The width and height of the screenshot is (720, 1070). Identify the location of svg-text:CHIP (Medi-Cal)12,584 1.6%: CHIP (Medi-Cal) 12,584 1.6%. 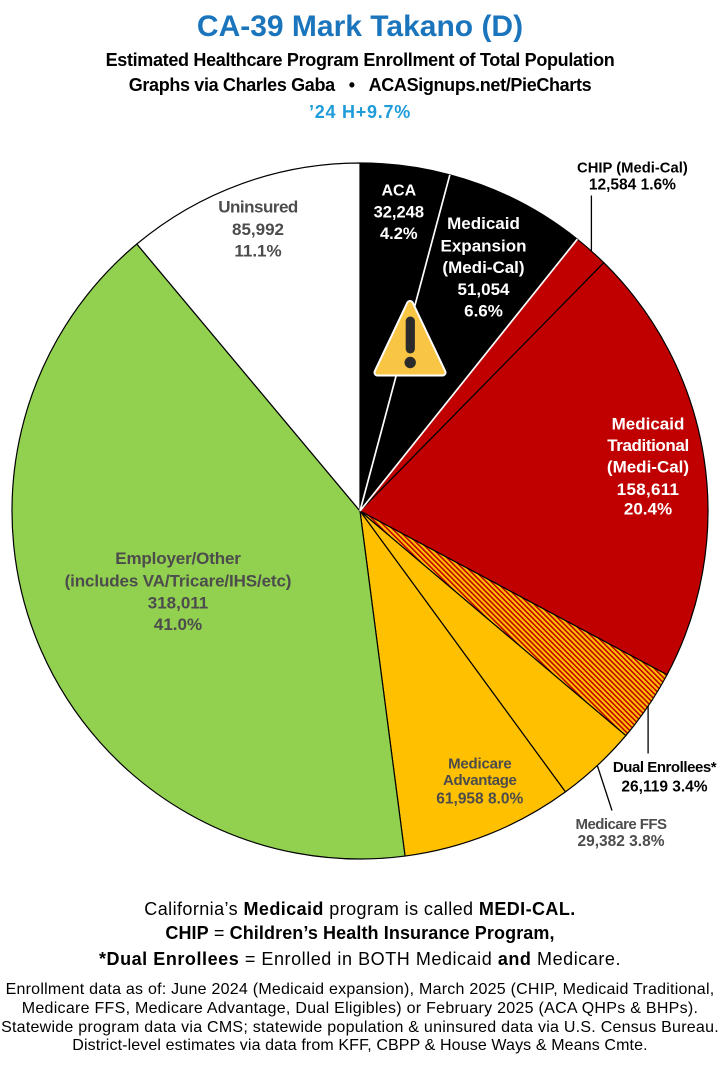
(632, 176).